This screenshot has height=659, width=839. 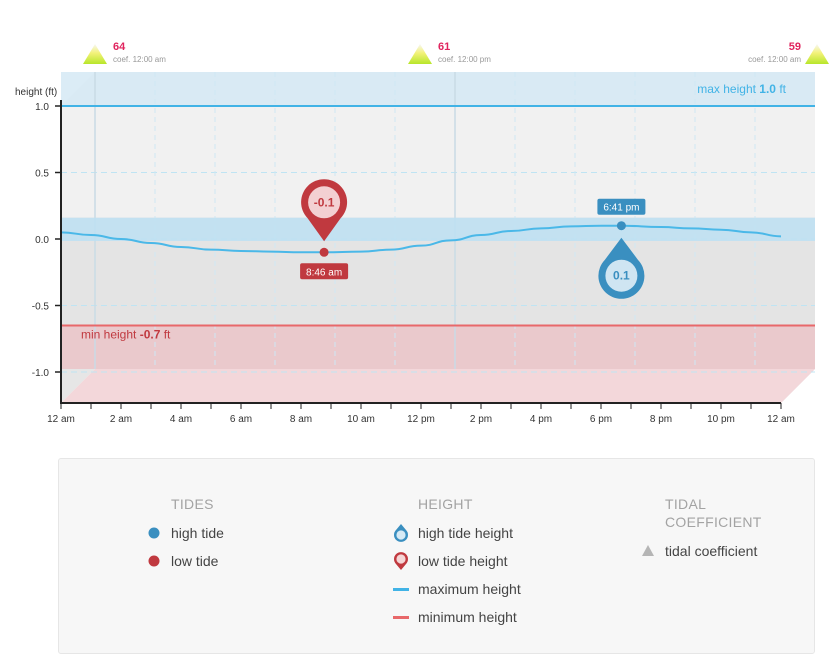 I want to click on min-height-label: min height -0.7 ft, so click(x=126, y=334).